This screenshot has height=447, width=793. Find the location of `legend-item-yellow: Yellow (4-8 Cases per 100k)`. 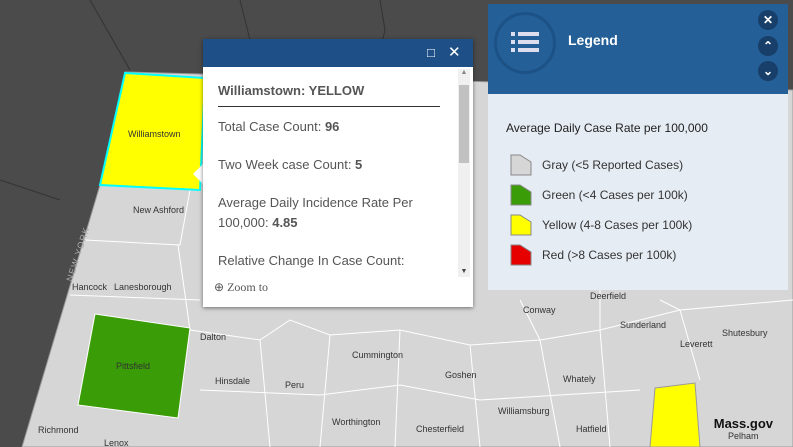

legend-item-yellow: Yellow (4-8 Cases per 100k) is located at coordinates (601, 225).